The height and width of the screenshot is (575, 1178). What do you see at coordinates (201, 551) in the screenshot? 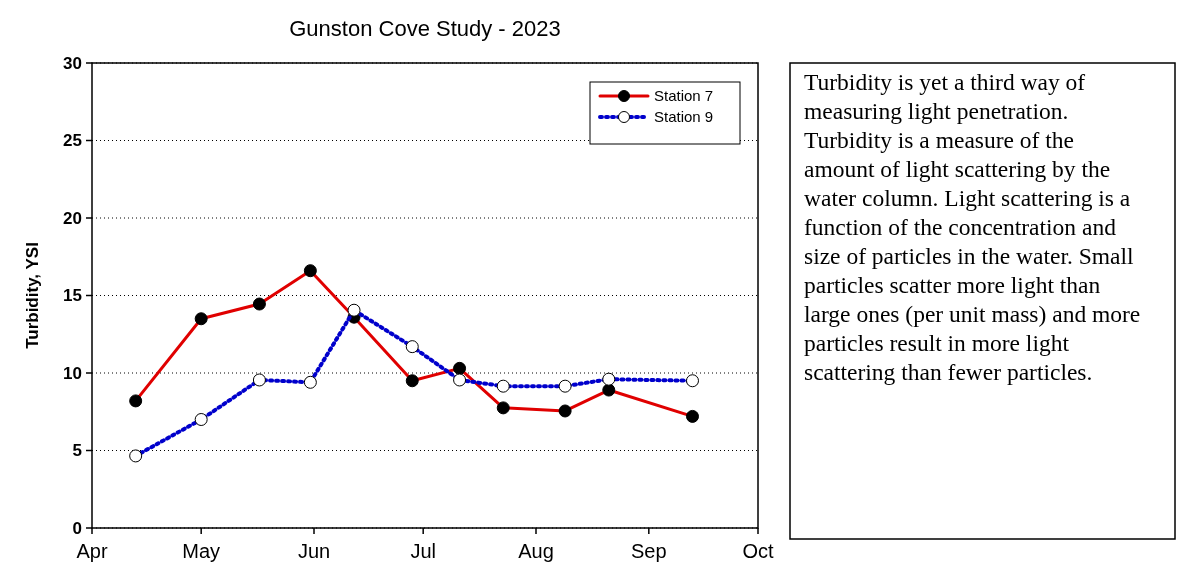
I see `x-tick-label: May` at bounding box center [201, 551].